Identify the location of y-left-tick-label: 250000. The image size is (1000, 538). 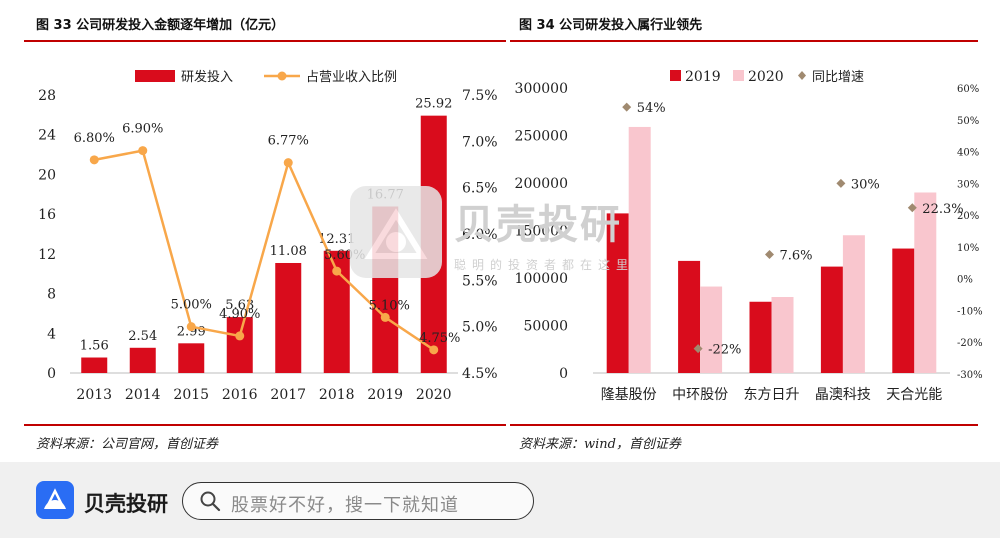
(541, 137).